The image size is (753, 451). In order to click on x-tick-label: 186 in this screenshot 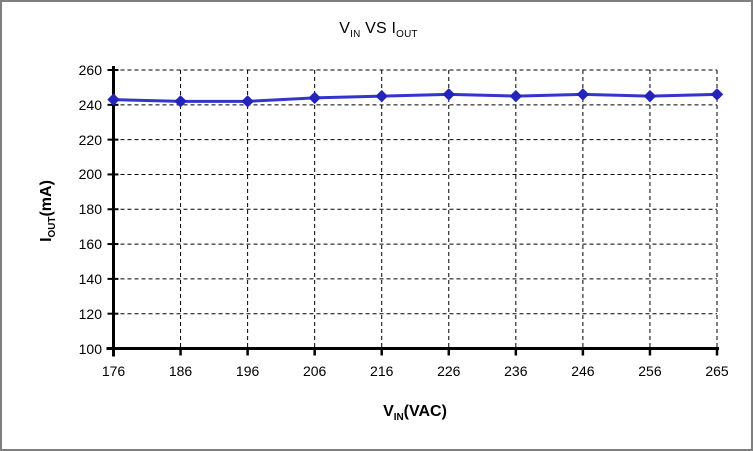, I will do `click(180, 371)`.